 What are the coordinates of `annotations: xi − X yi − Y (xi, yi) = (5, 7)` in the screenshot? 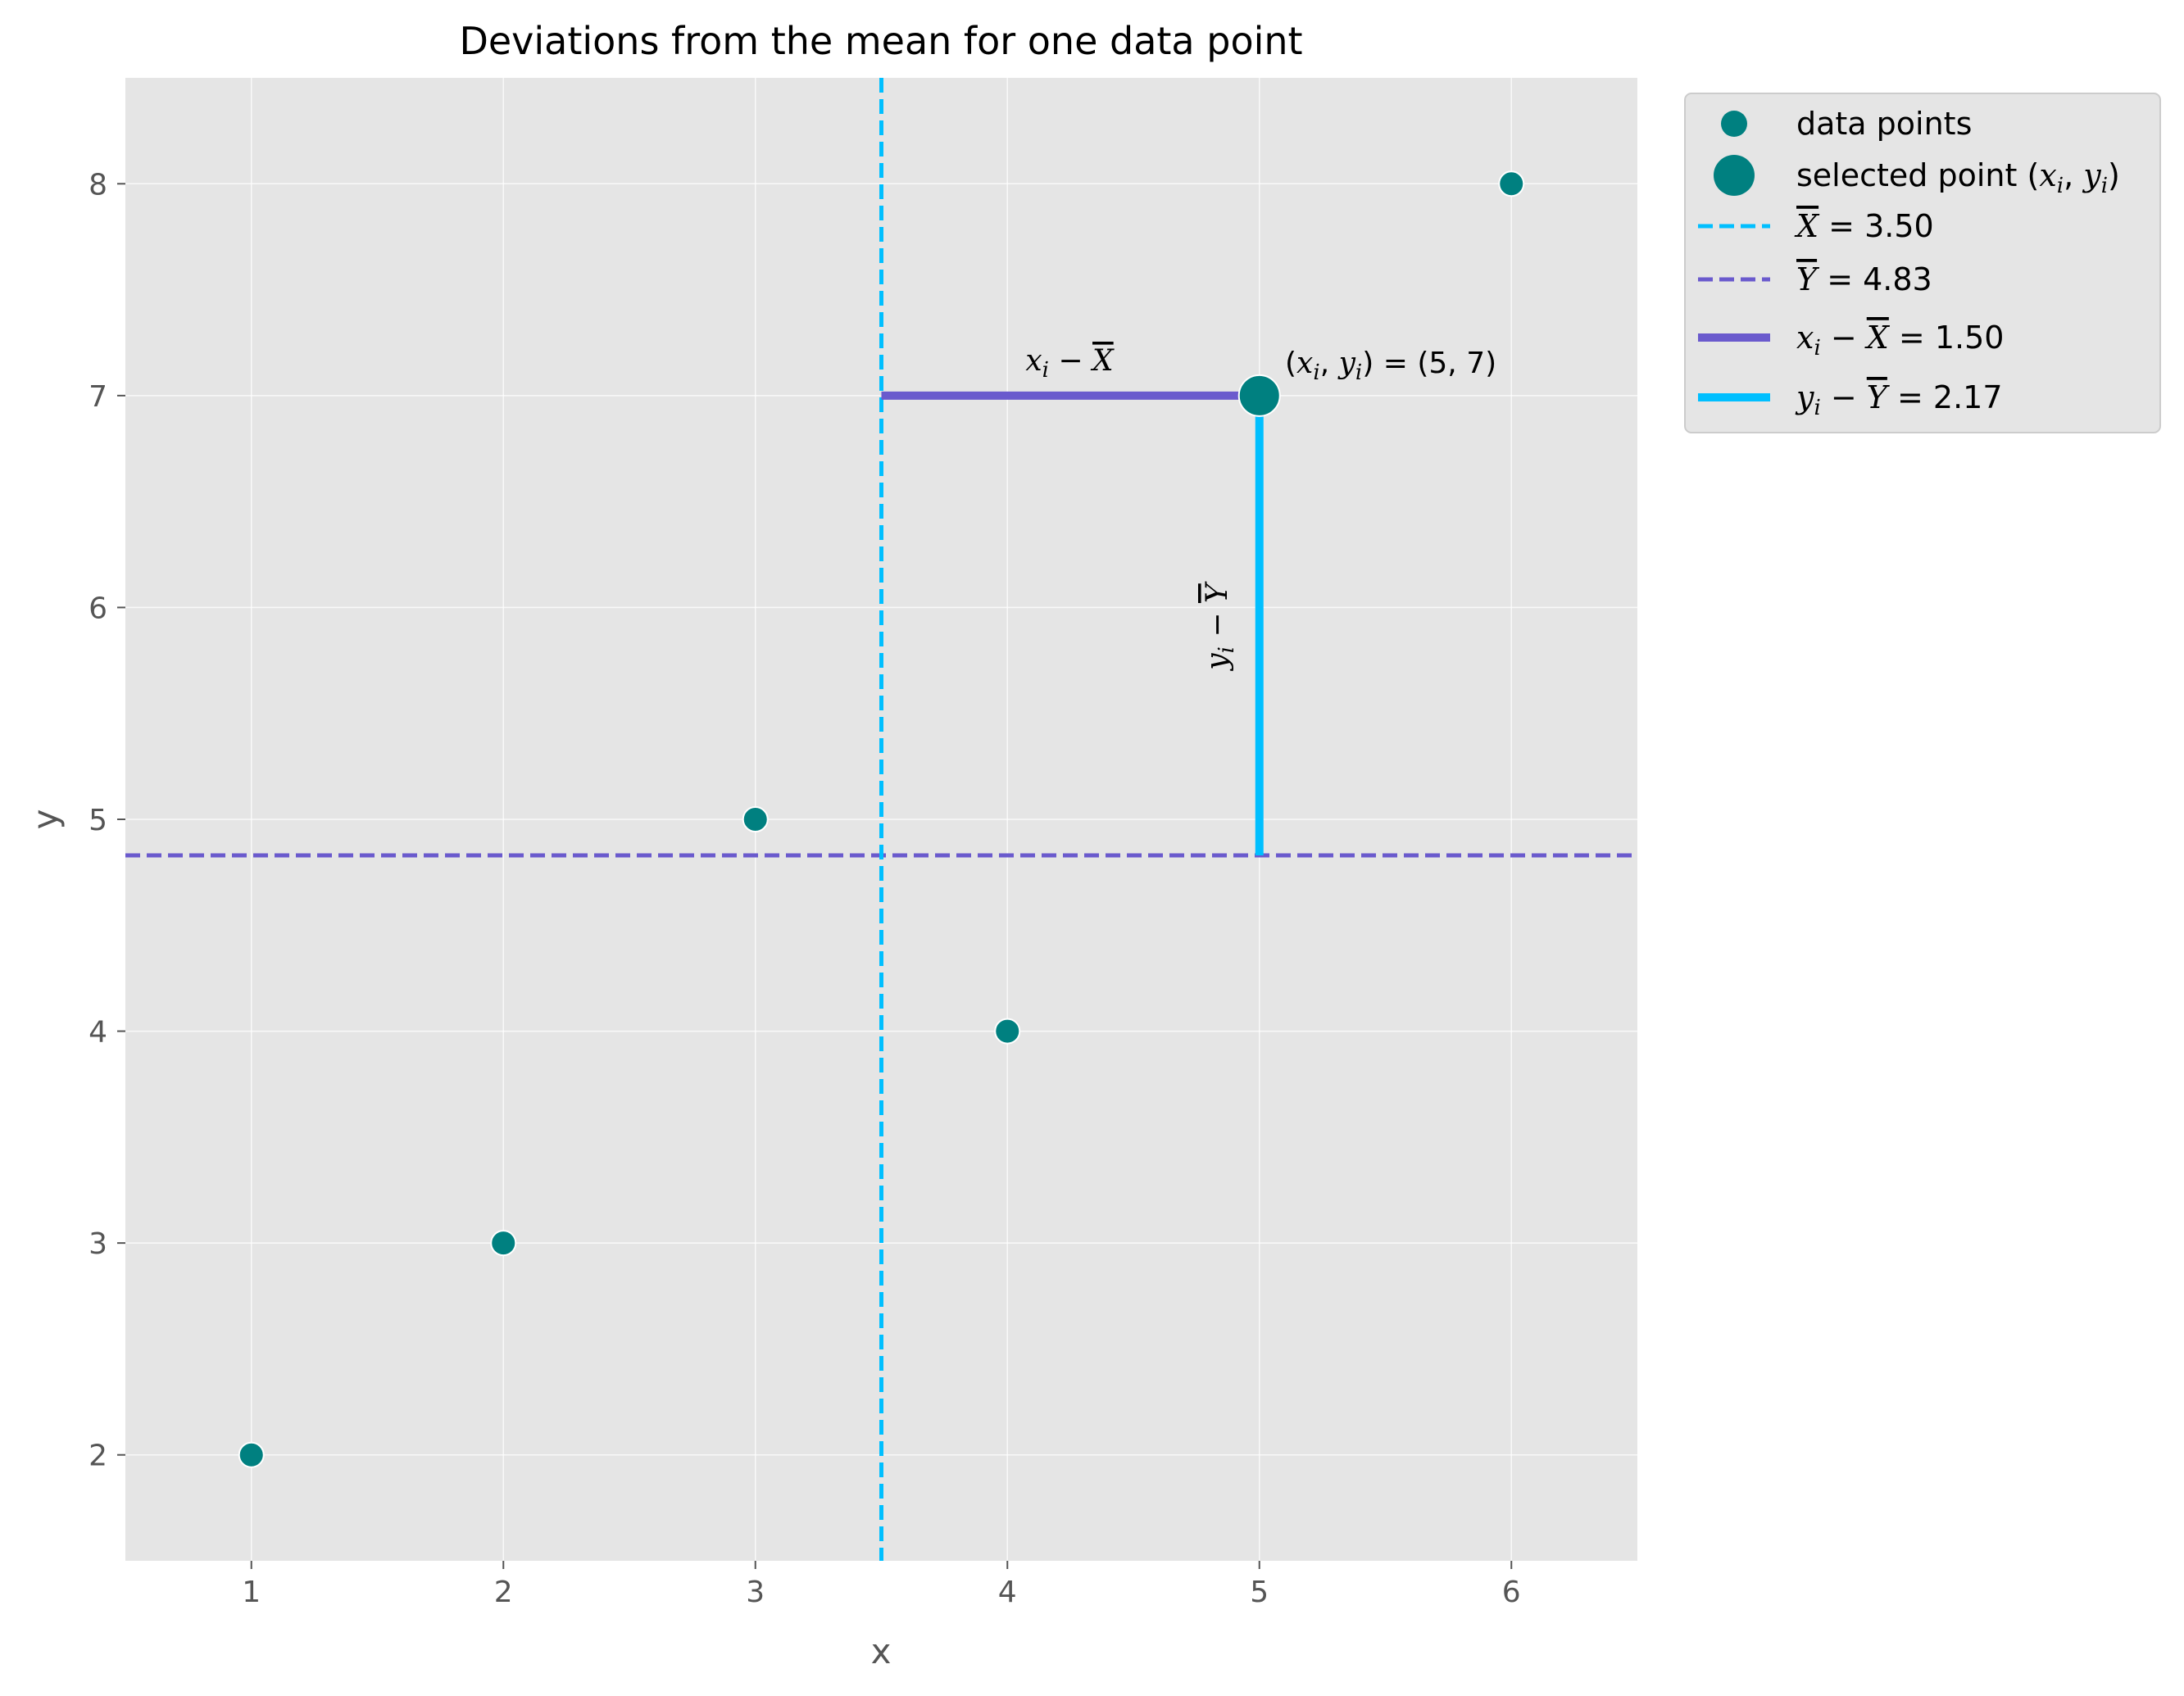 It's located at (1260, 508).